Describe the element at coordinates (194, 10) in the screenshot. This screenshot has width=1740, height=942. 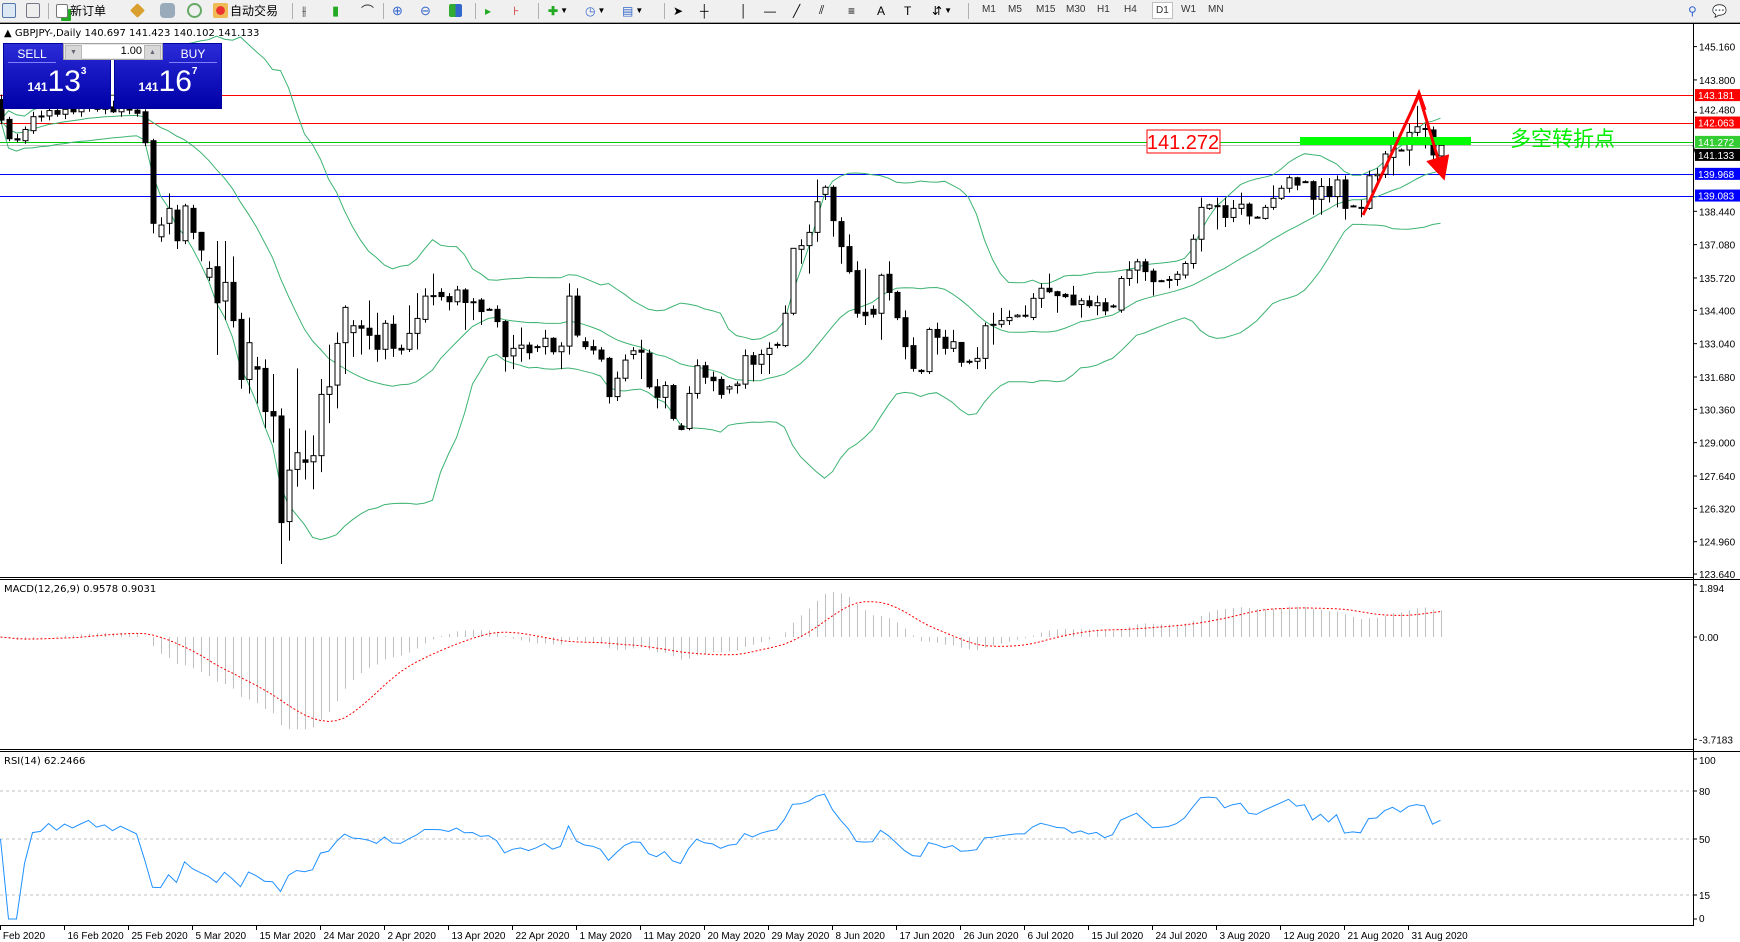
I see `signals-button` at that location.